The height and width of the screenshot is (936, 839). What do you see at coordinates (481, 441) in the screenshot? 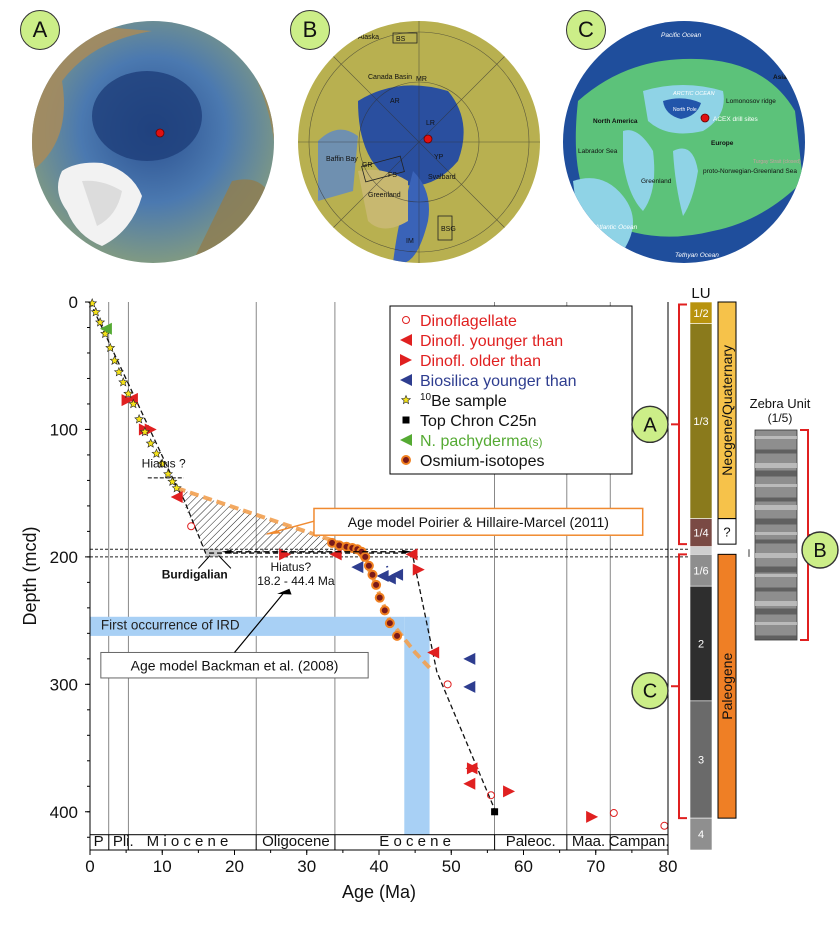
I see `legend-label: N. pachyderma(s)` at bounding box center [481, 441].